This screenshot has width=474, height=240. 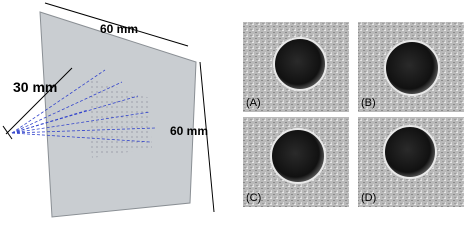 What do you see at coordinates (253, 103) in the screenshot?
I see `panel-label: (A)` at bounding box center [253, 103].